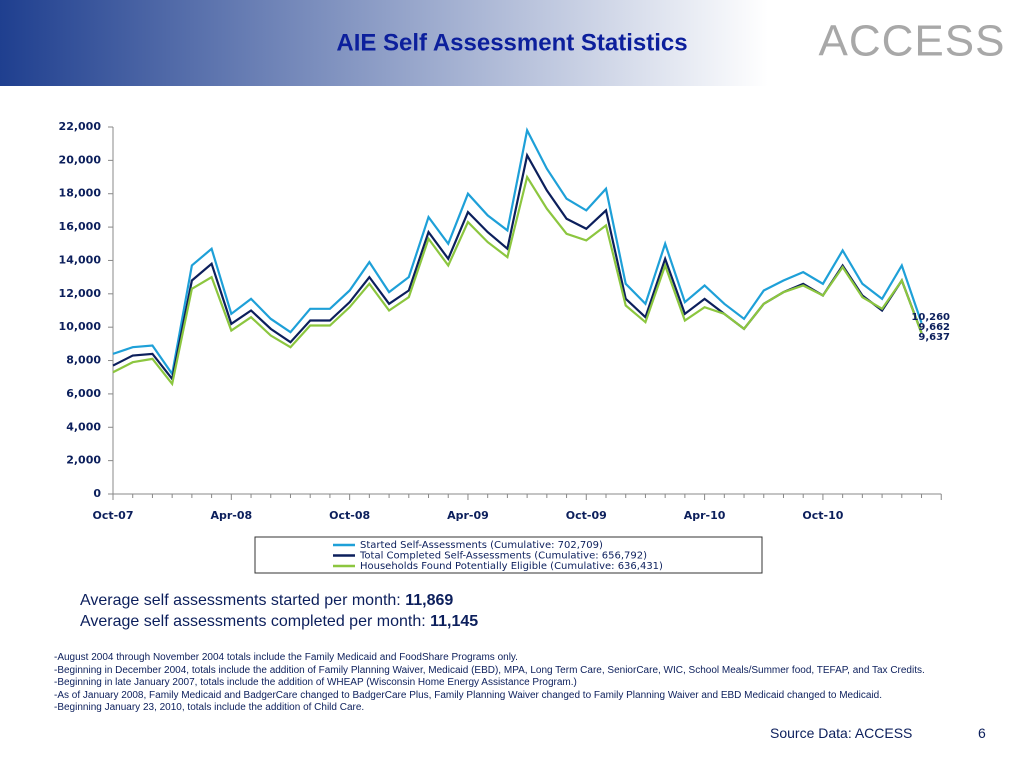  I want to click on y-tick-label: 0, so click(97, 493).